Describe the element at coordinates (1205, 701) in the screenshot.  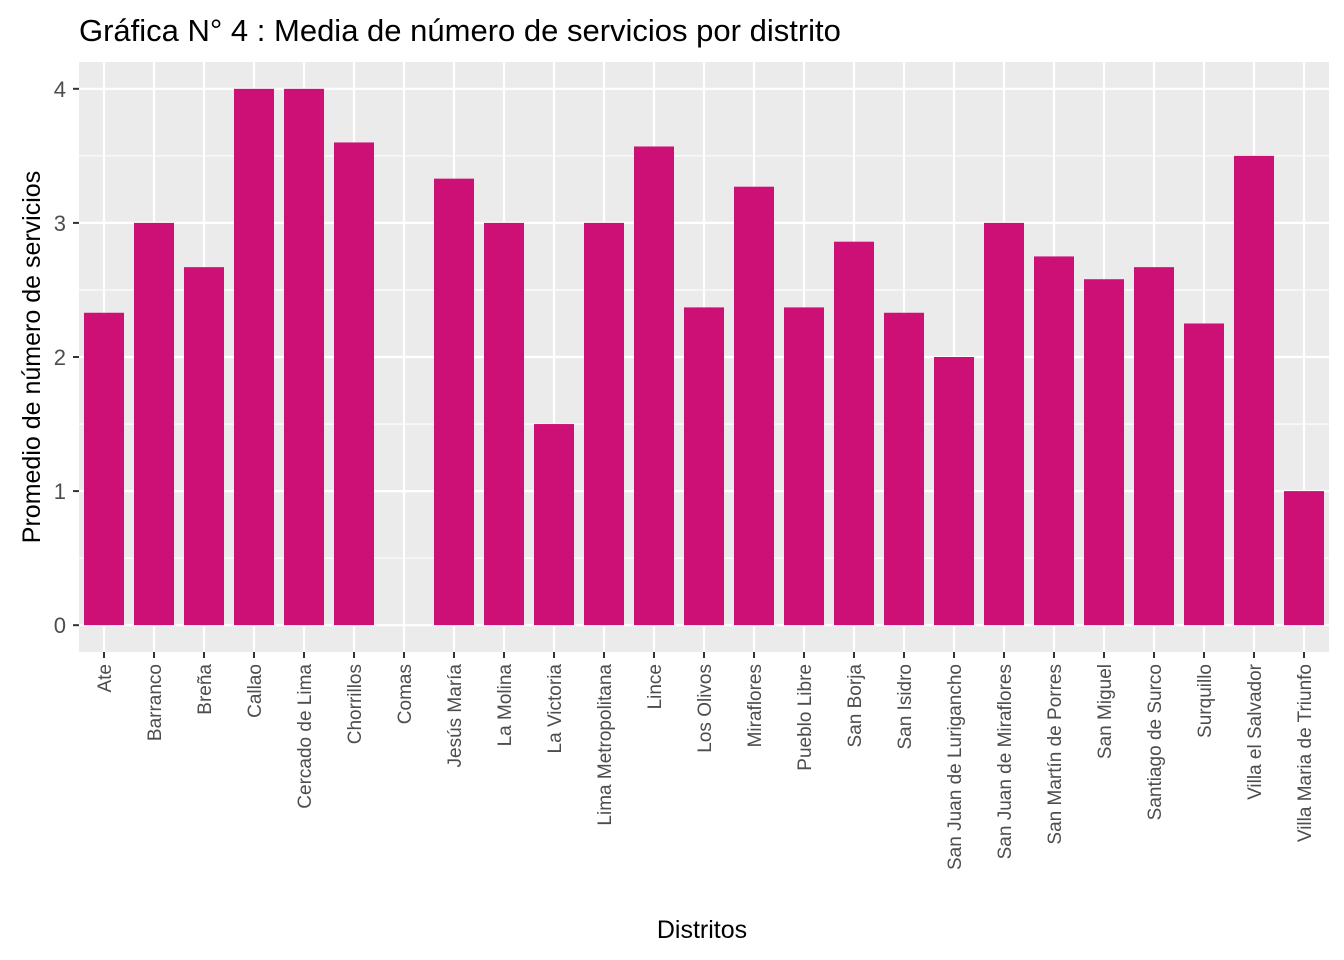
I see `x-tick-label: Surquillo` at that location.